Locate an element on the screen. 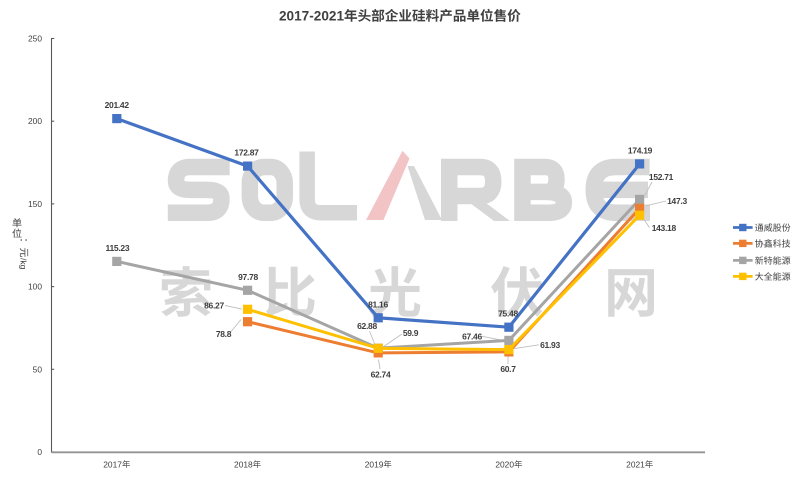 The image size is (800, 482). svg-text: 59.9 is located at coordinates (411, 333).